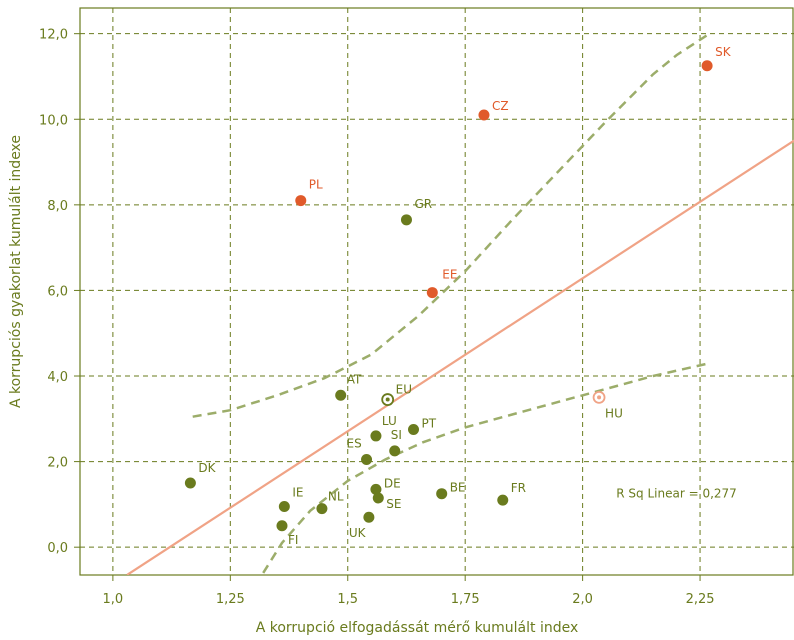  I want to click on point-label-at: AT, so click(354, 379).